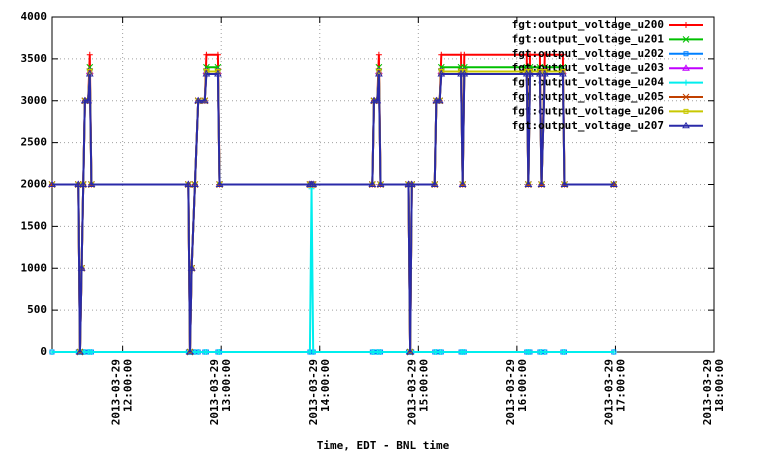  What do you see at coordinates (34, 16) in the screenshot?
I see `y-tick-label: 4000` at bounding box center [34, 16].